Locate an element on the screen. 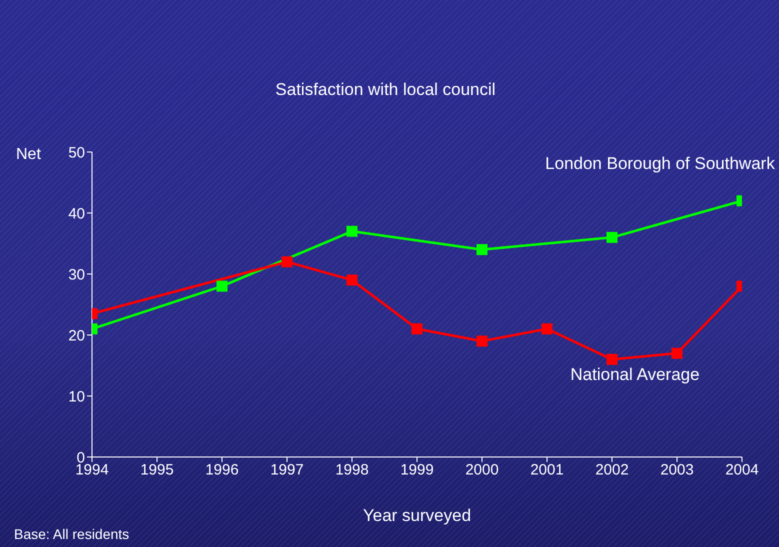  x-tick-label: 1997 is located at coordinates (287, 470).